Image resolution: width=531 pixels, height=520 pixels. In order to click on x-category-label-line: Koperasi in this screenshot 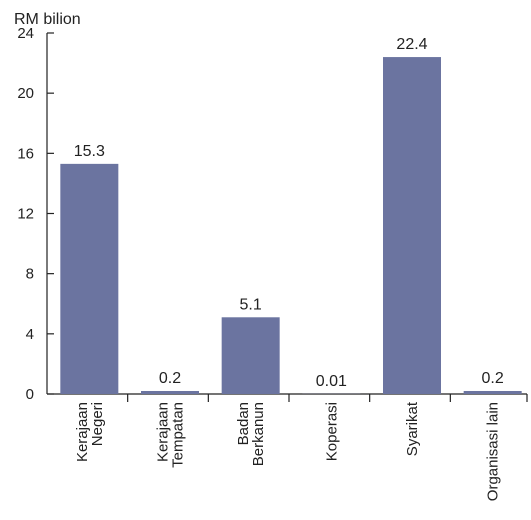, I will do `click(331, 431)`.